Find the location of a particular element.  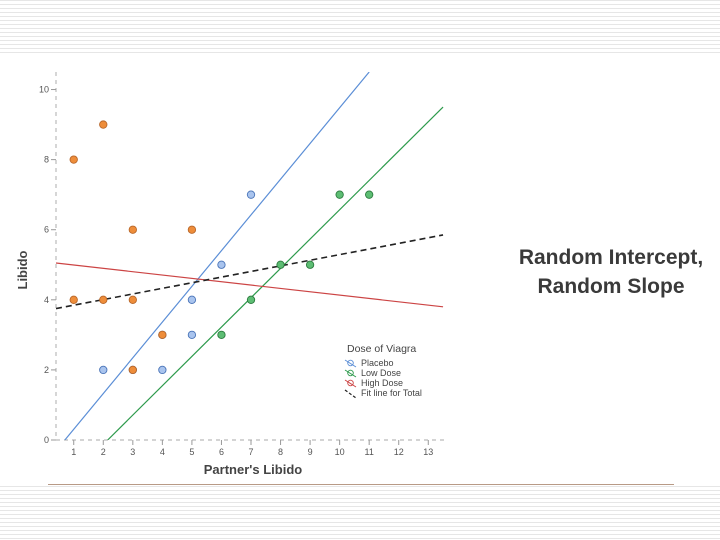

fit-line-total is located at coordinates (250, 272).